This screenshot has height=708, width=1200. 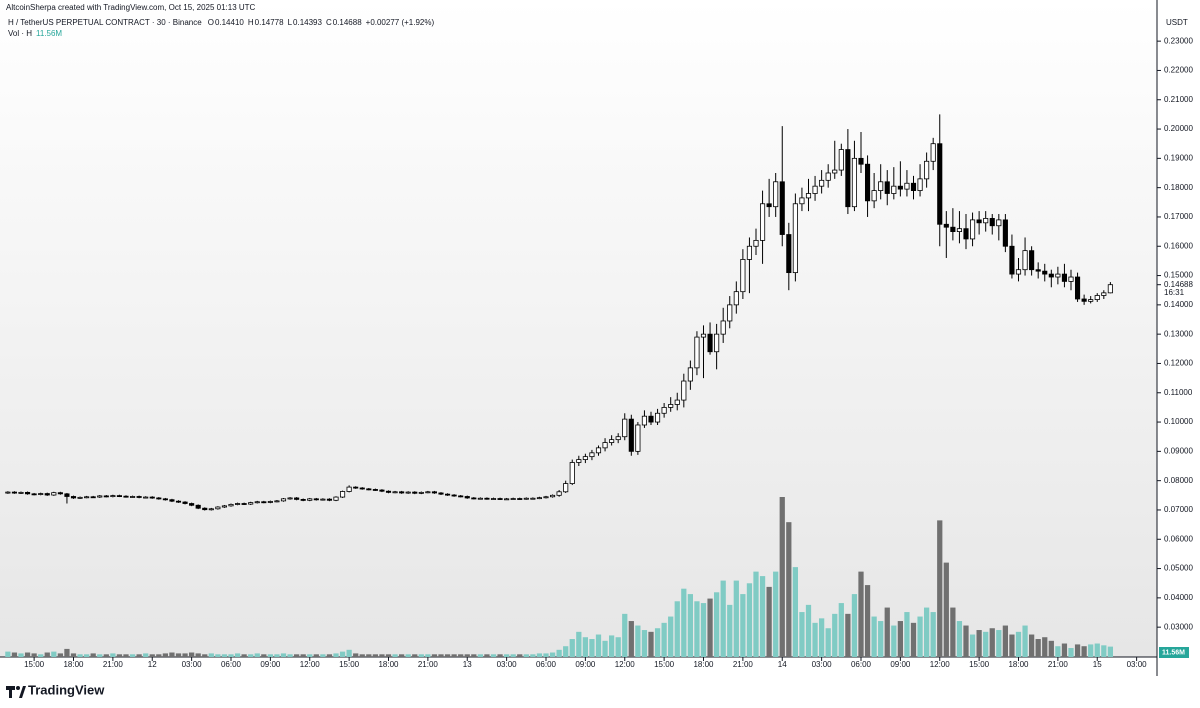 What do you see at coordinates (231, 664) in the screenshot?
I see `x-tick-label: 06:00` at bounding box center [231, 664].